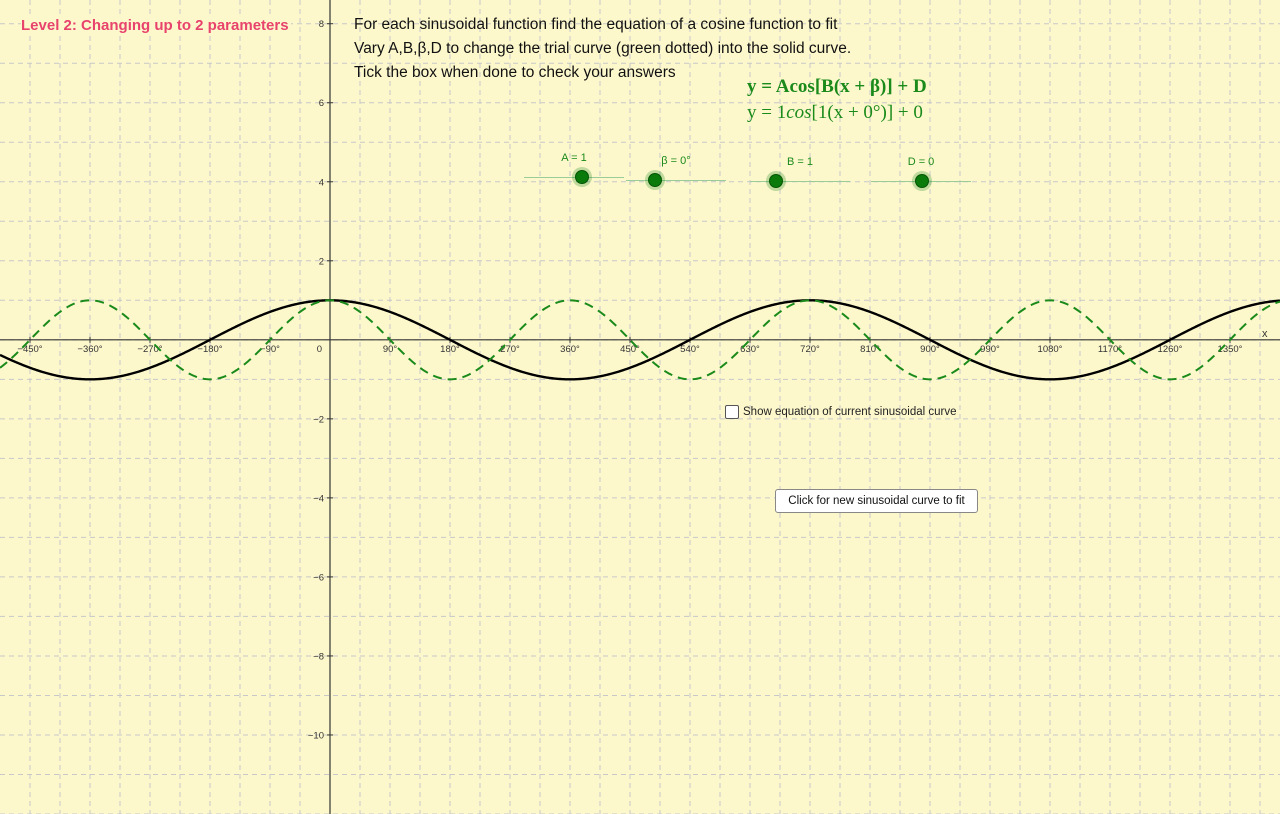  Describe the element at coordinates (767, 112) in the screenshot. I see `current-equation-prefix: y = 1` at that location.